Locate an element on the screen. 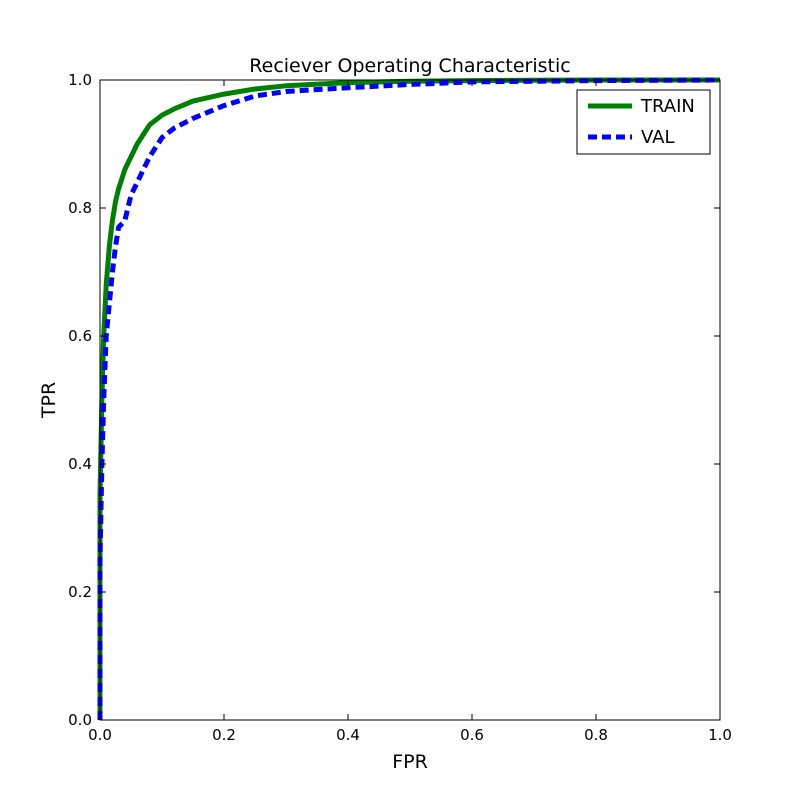 This screenshot has height=800, width=800. x-axis-title: FPR is located at coordinates (410, 762).